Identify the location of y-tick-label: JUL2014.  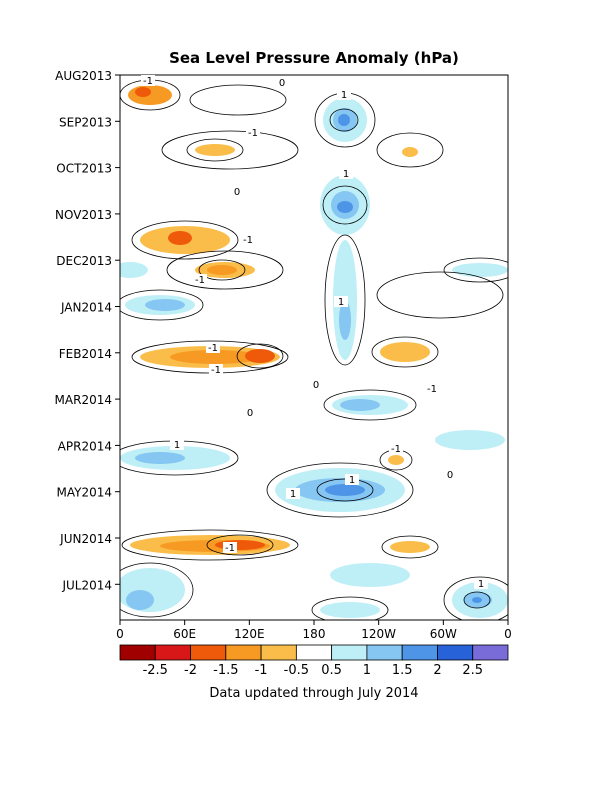
(86, 585).